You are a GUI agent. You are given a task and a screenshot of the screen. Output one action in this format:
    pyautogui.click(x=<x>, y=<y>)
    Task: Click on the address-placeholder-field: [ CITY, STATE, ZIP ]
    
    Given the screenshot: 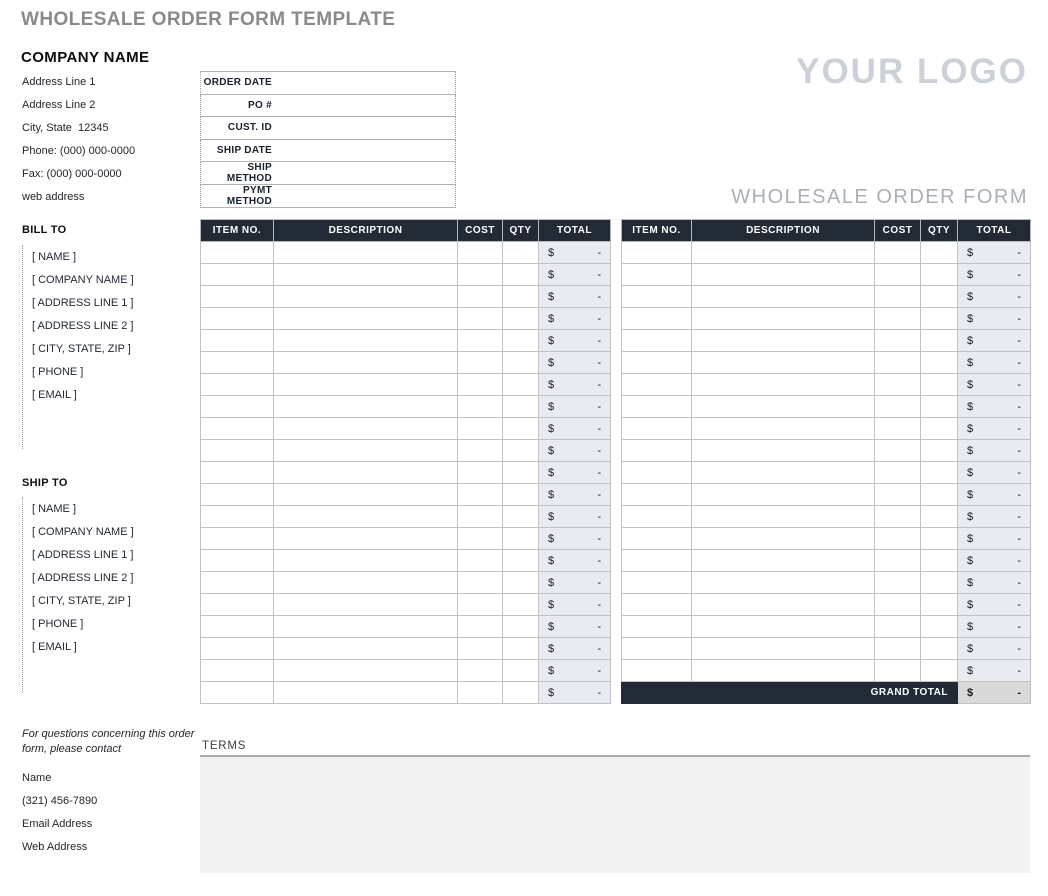 What is the action you would take?
    pyautogui.click(x=81, y=348)
    